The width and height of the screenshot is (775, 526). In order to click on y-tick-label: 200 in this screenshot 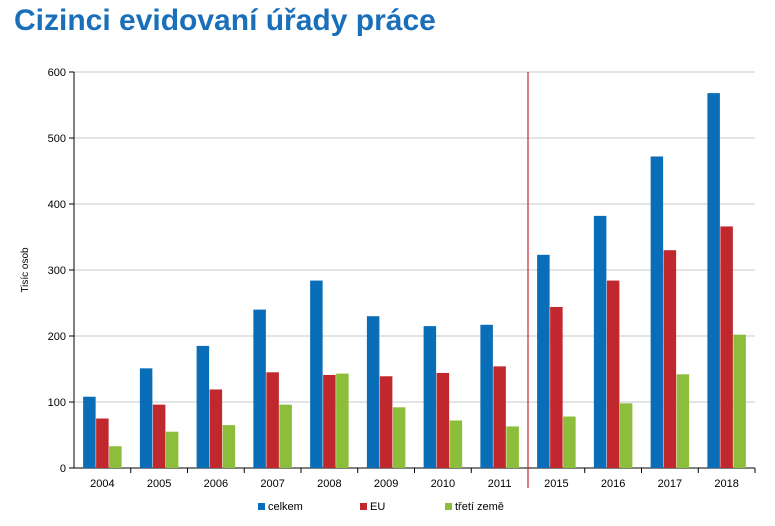, I will do `click(57, 337)`.